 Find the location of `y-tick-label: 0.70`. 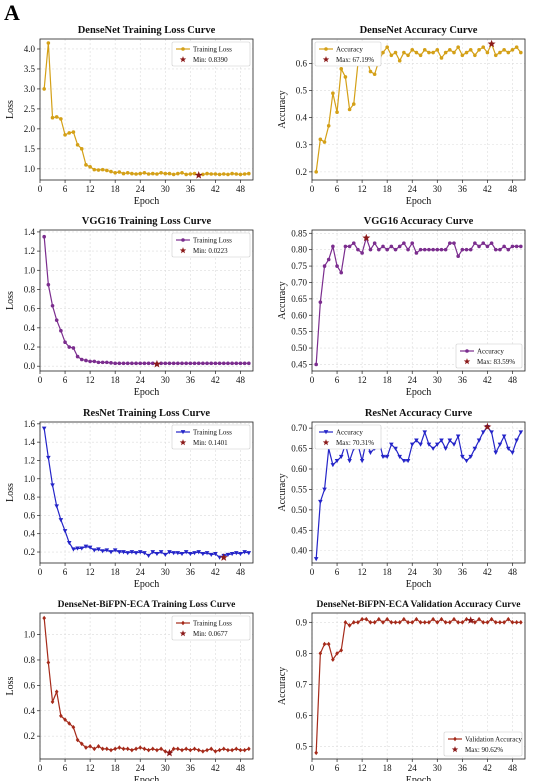

y-tick-label: 0.70 is located at coordinates (299, 428).